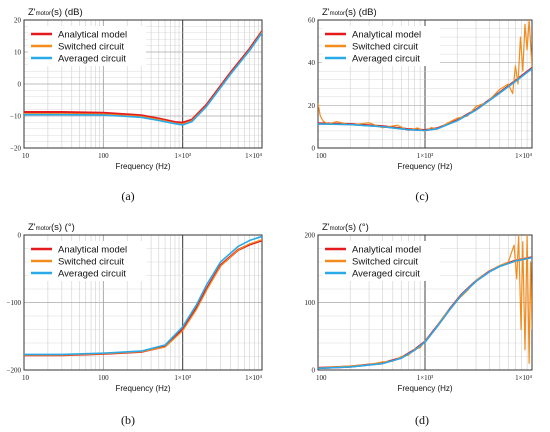 Image resolution: width=550 pixels, height=432 pixels. Describe the element at coordinates (422, 420) in the screenshot. I see `panel-label: (d)` at that location.